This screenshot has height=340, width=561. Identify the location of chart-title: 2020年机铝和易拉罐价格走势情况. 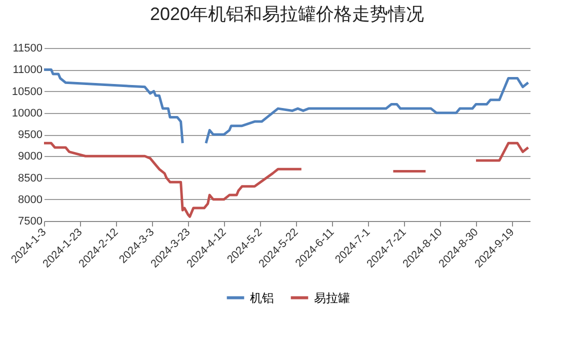
(287, 14).